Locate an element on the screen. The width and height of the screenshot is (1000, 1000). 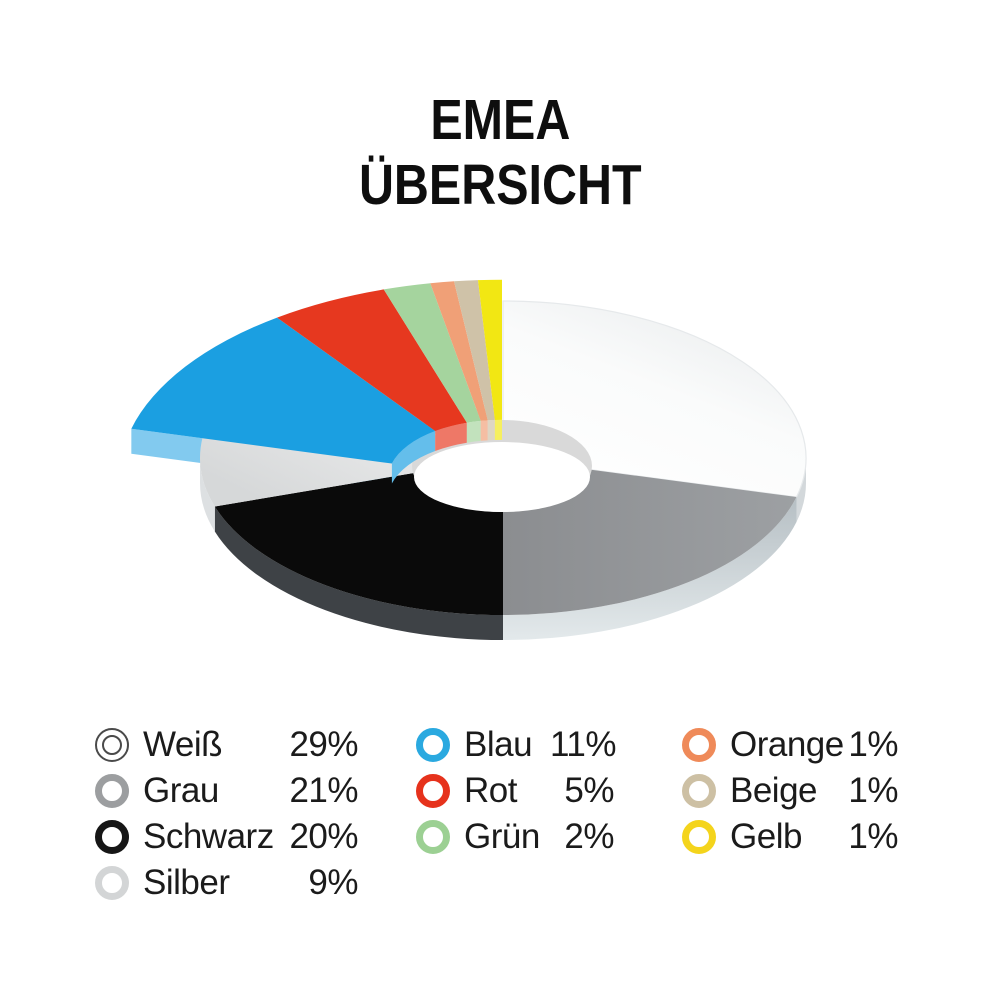
pie-slice-silber-side is located at coordinates (207, 495).